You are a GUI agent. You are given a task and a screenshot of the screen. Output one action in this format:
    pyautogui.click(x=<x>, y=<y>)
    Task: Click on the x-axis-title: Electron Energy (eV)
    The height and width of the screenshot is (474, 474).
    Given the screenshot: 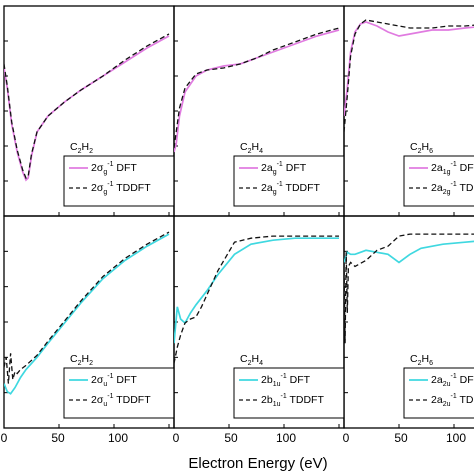 What is the action you would take?
    pyautogui.click(x=257, y=463)
    